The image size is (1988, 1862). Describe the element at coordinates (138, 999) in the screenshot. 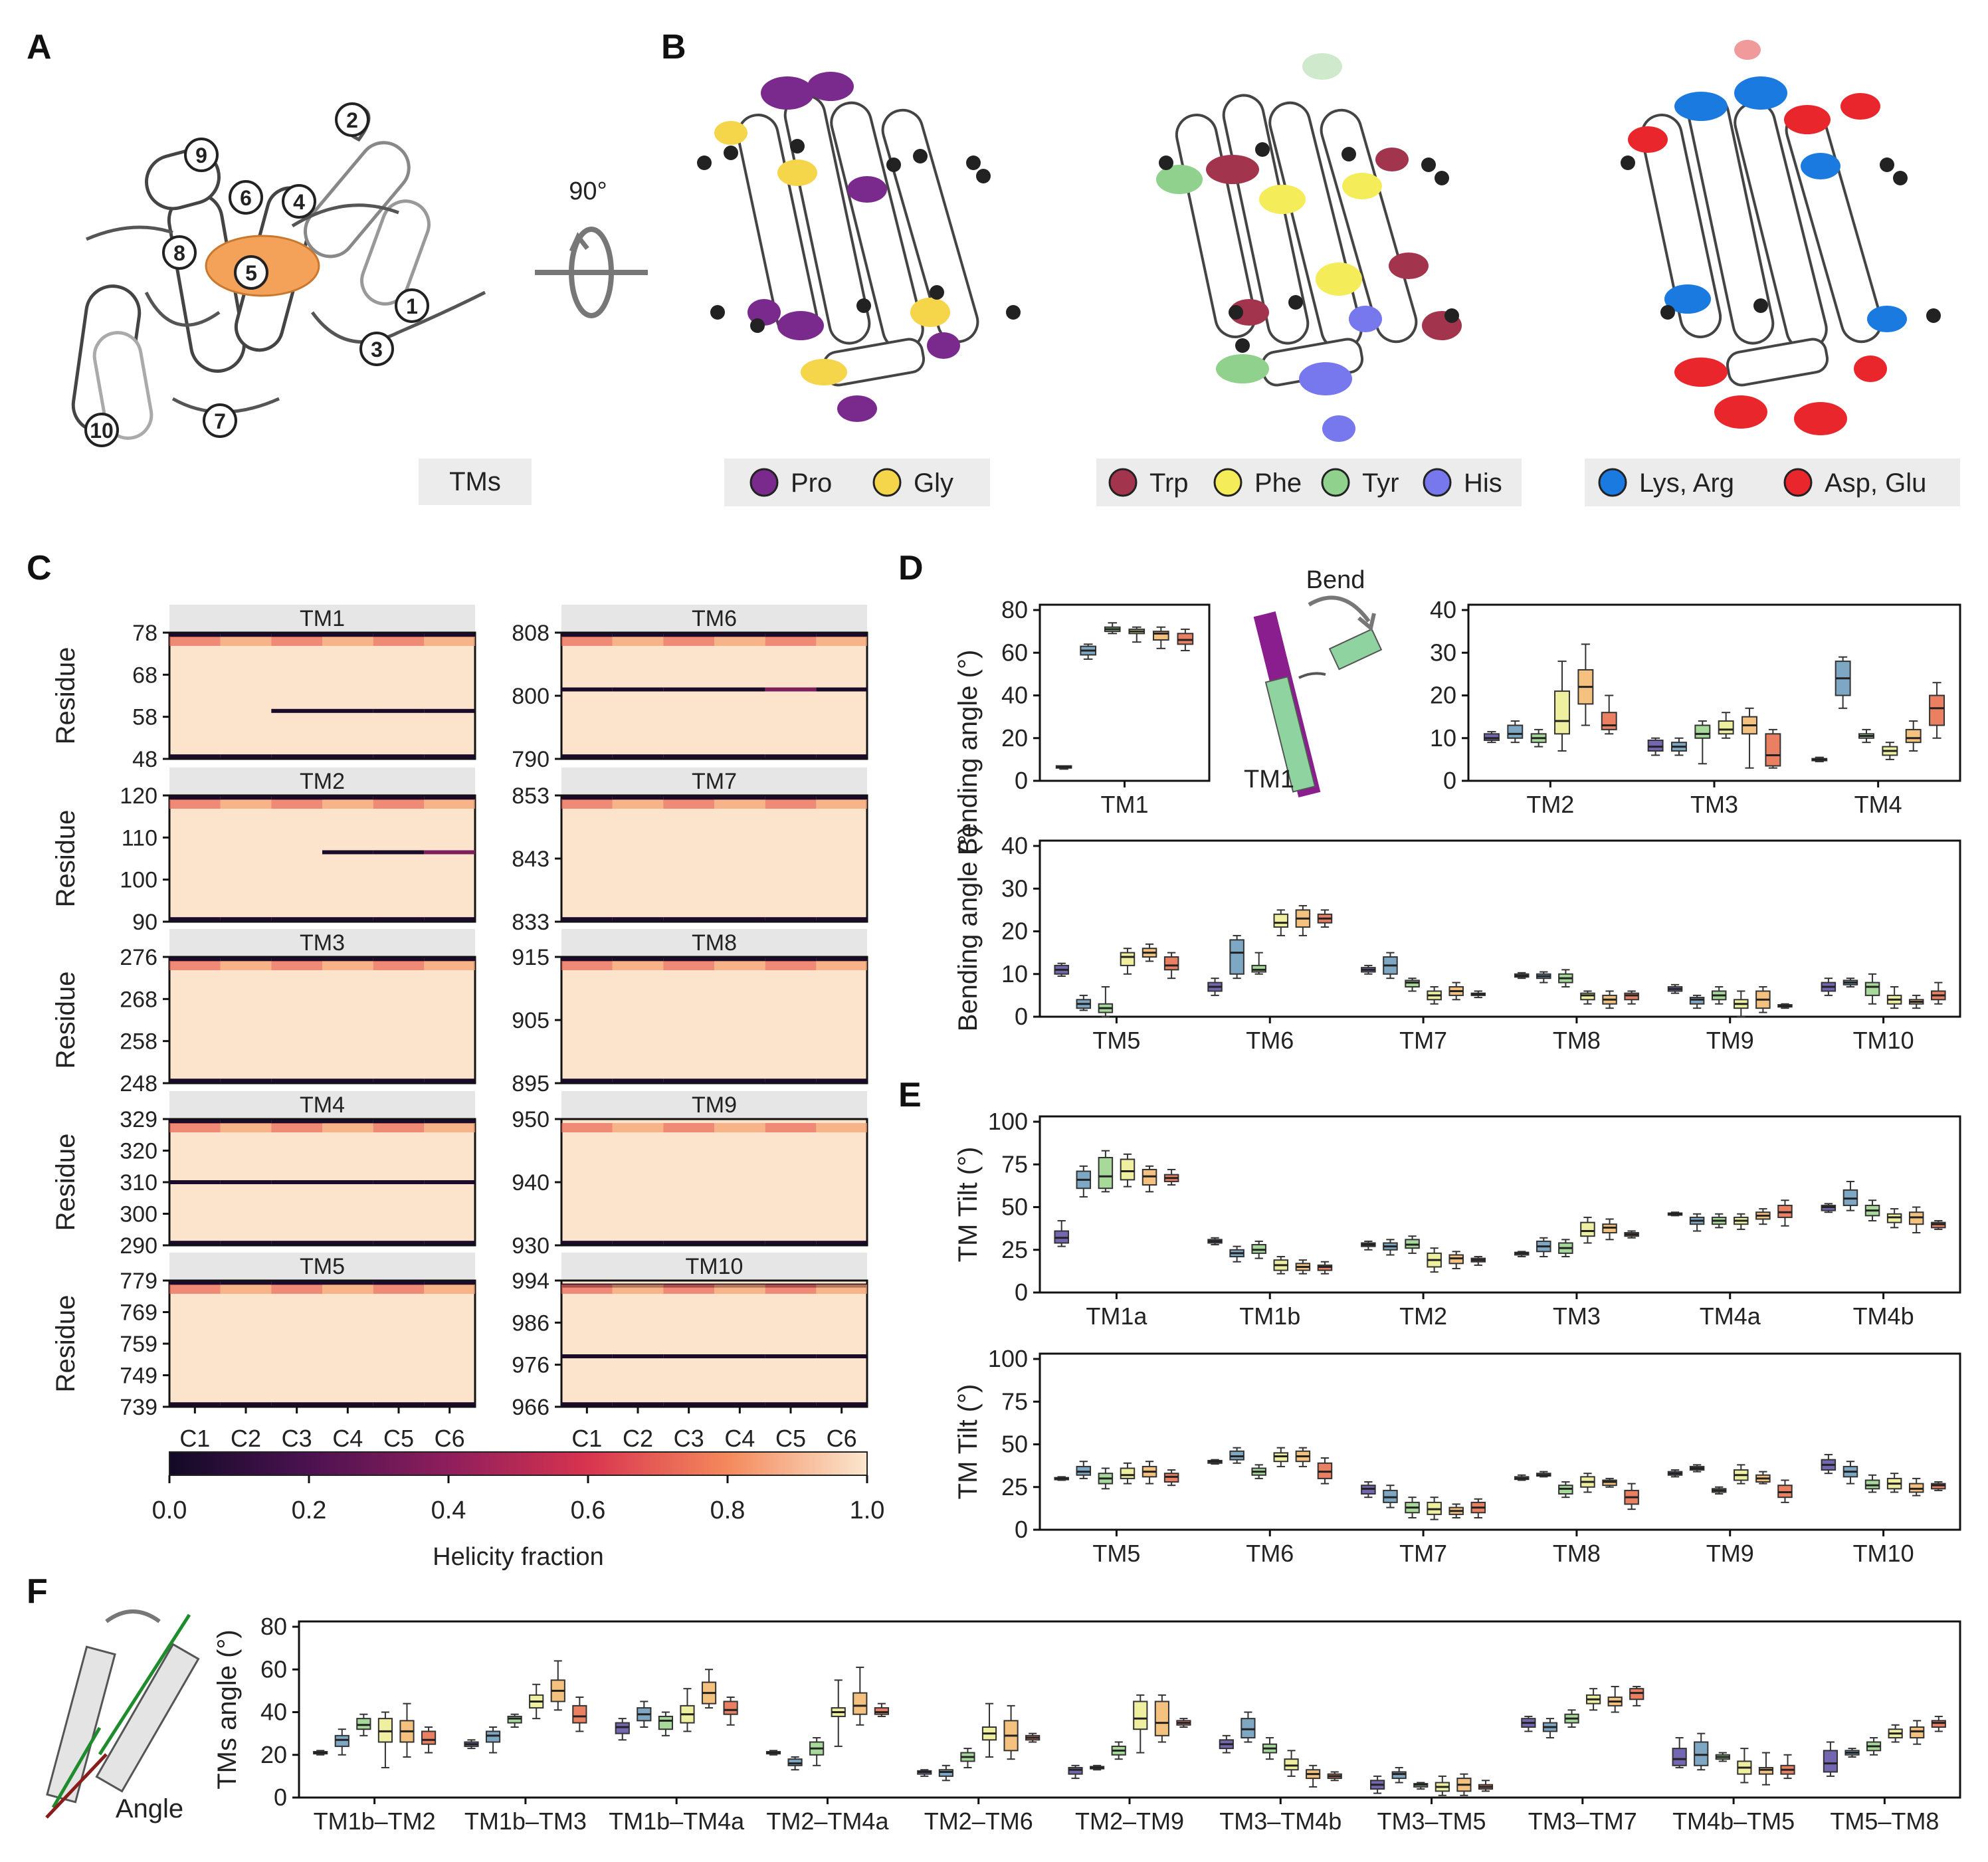

I see `heatmap-ytick-label: 268` at that location.